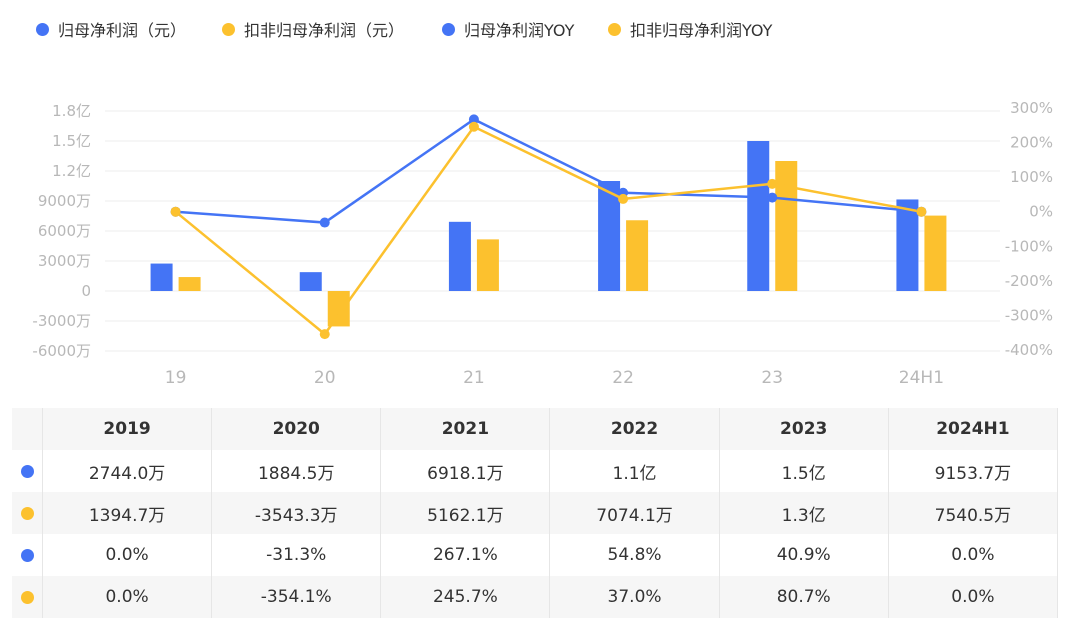 The image size is (1080, 634). Describe the element at coordinates (973, 471) in the screenshot. I see `table-cell: 9153.7万` at that location.